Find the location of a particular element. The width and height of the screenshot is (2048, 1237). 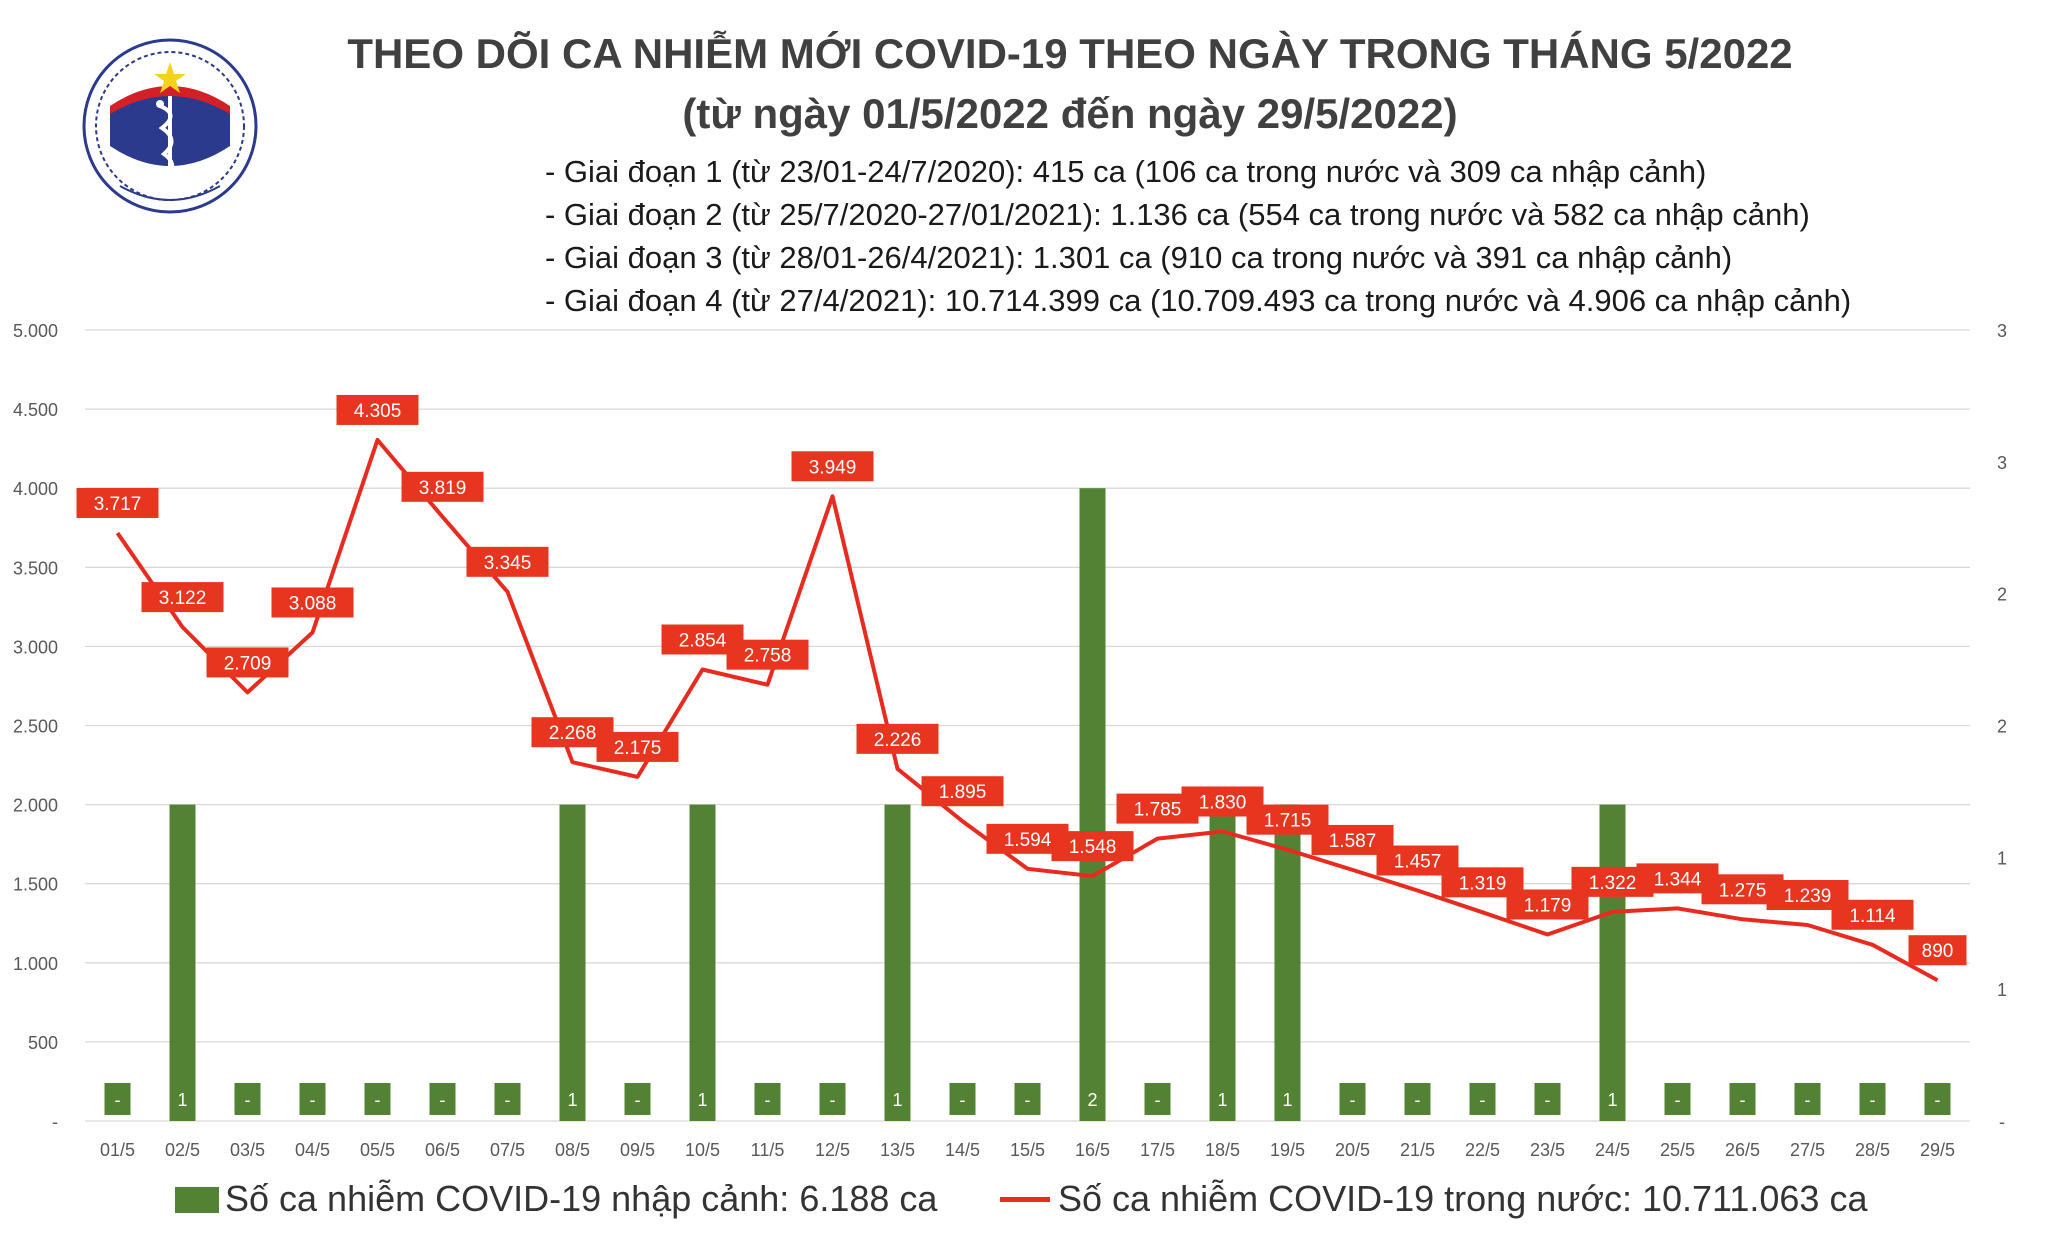

legend-bar-label: Số ca nhiễm COVID-19 nhập cảnh: 6.188 ca is located at coordinates (581, 1198).